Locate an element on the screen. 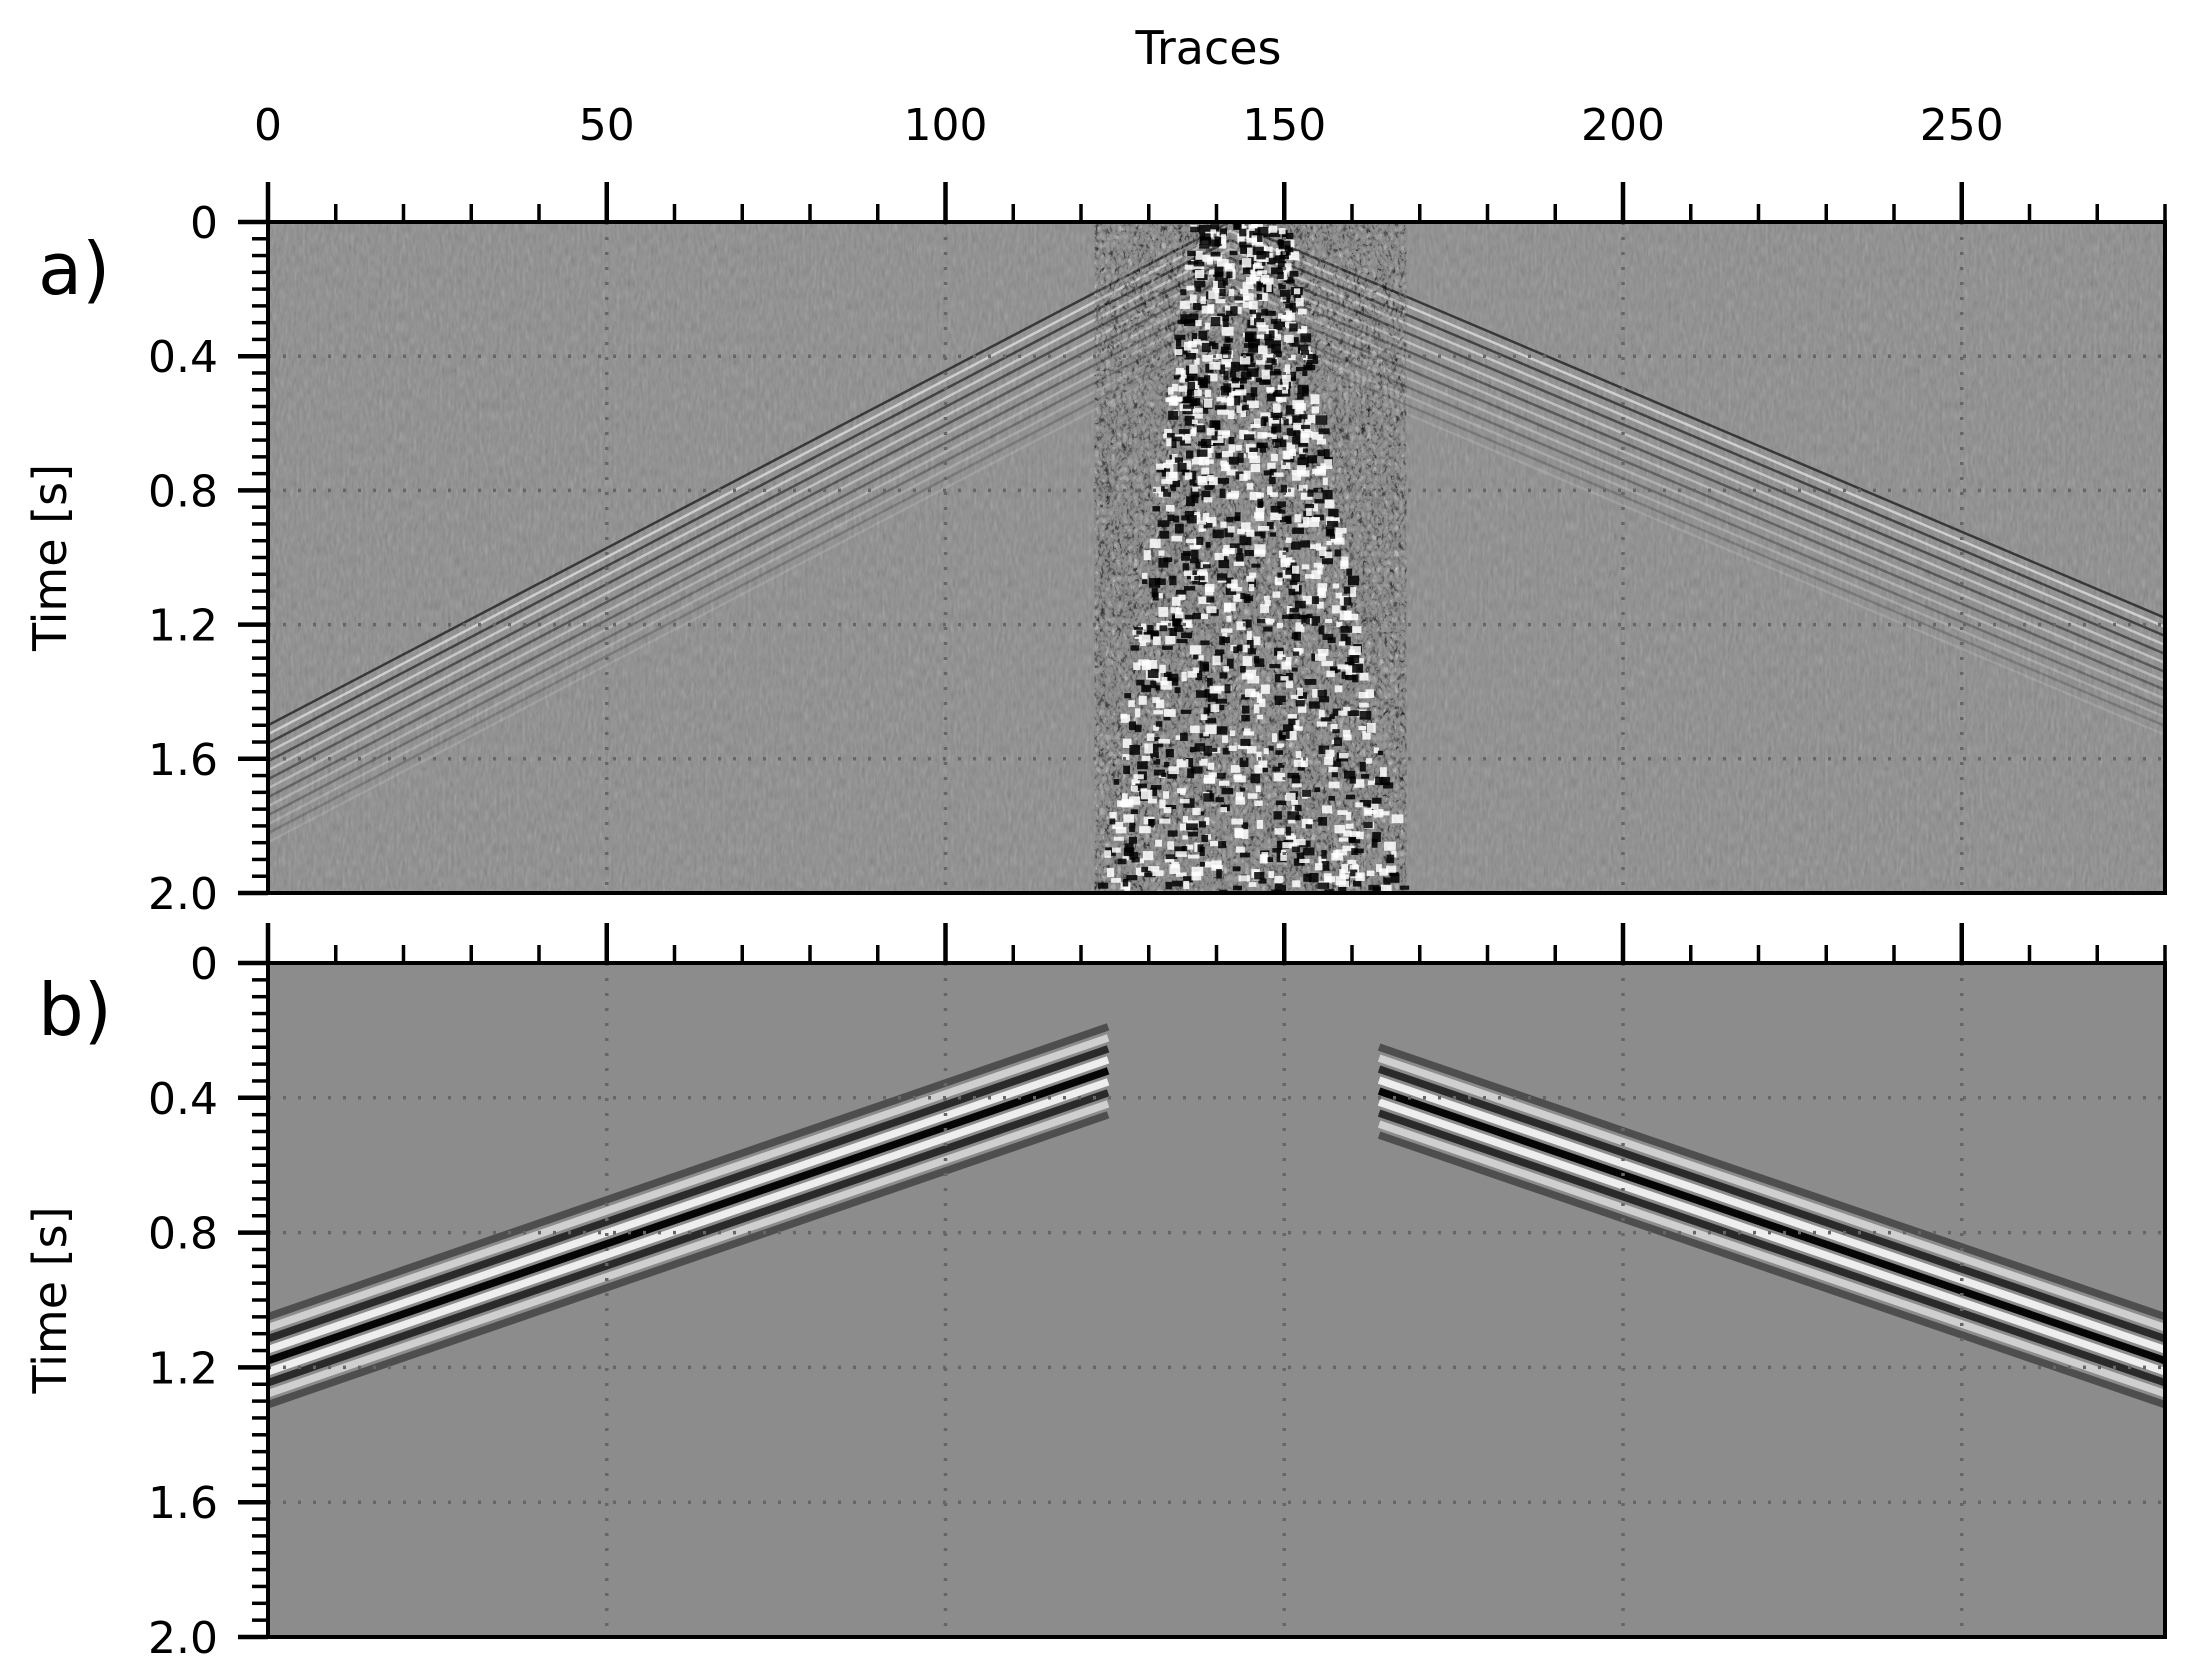 This screenshot has width=2191, height=1672. x-axis-title: Traces is located at coordinates (1208, 48).